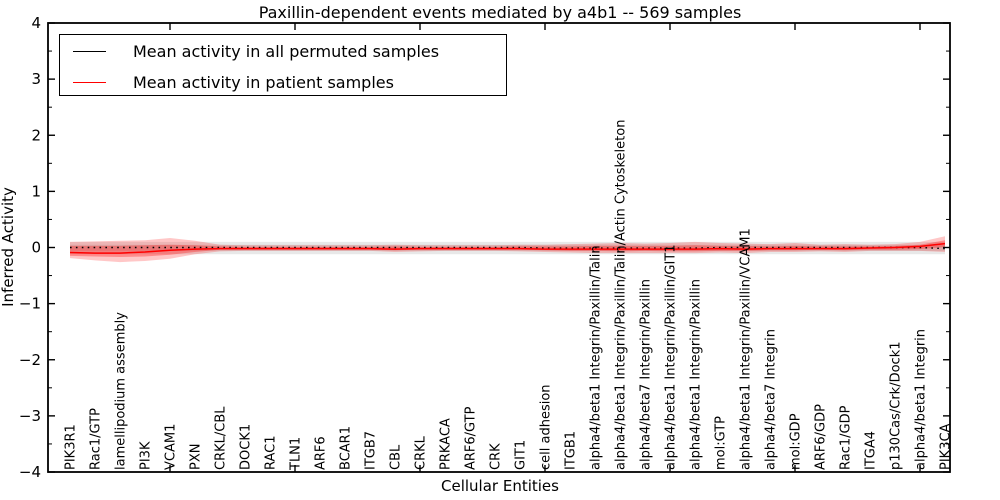 The width and height of the screenshot is (1000, 500). I want to click on y-tick-label: 0, so click(36, 248).